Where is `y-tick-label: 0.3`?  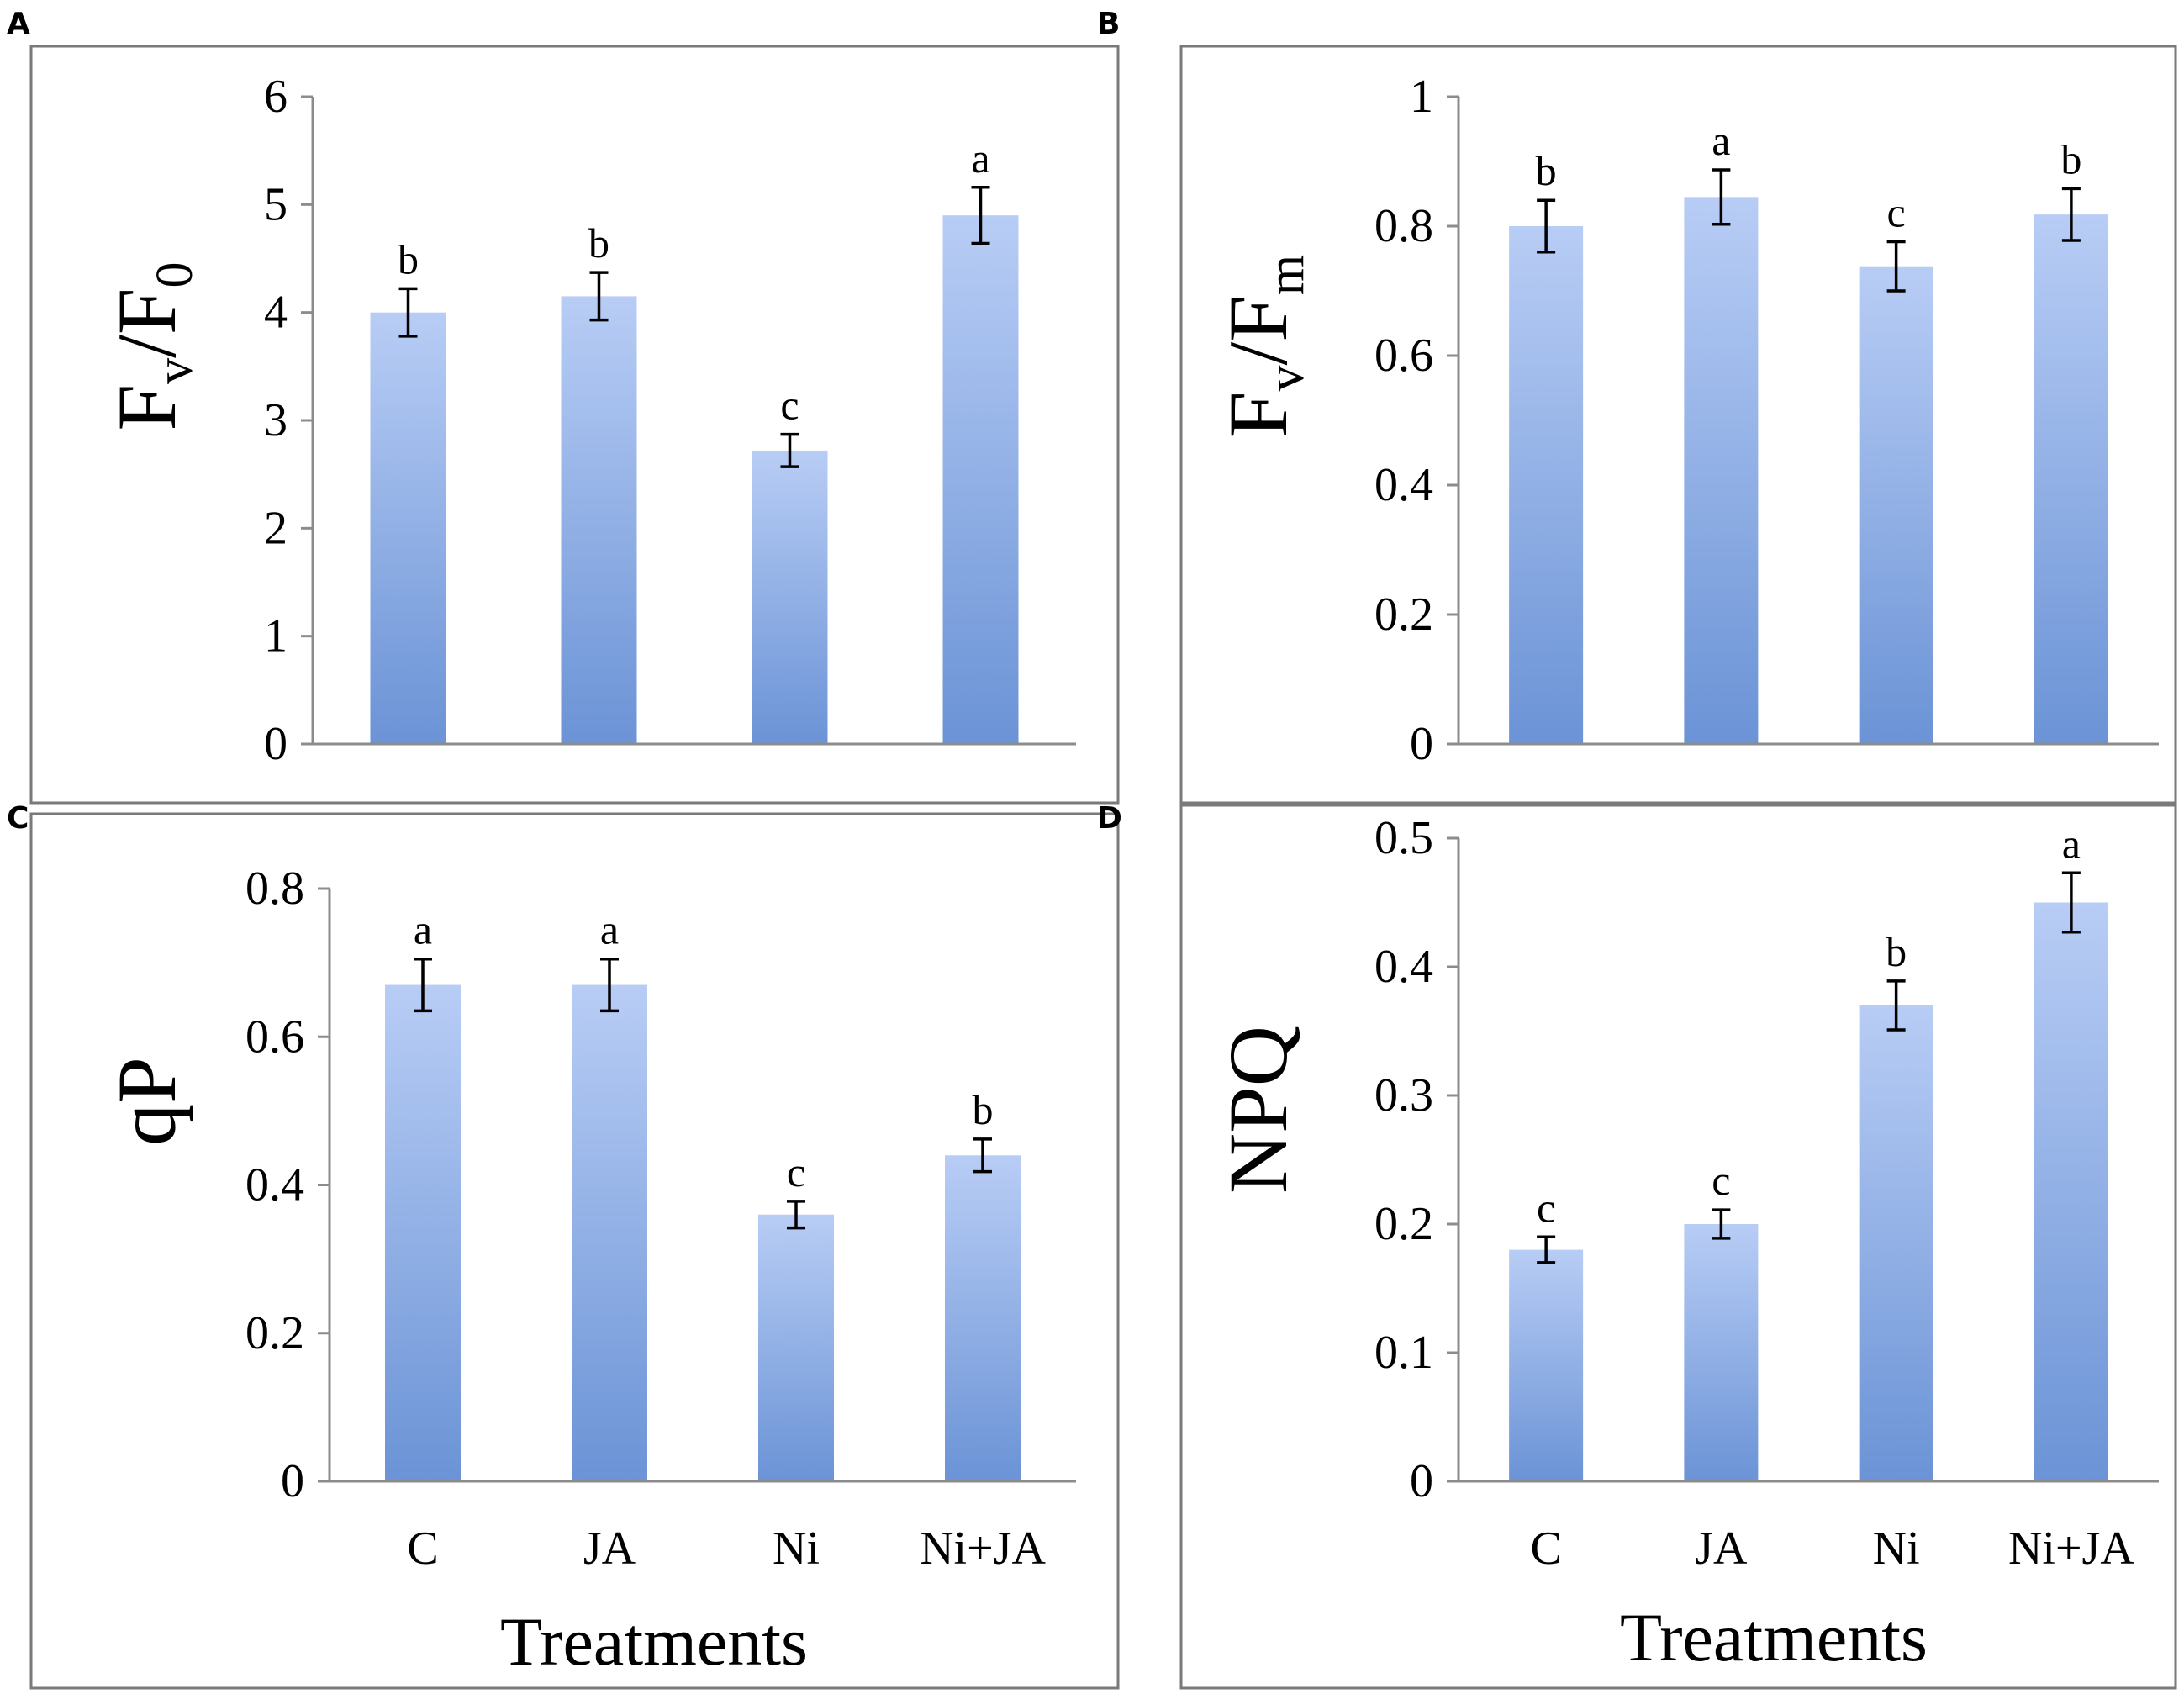
y-tick-label: 0.3 is located at coordinates (1403, 1095).